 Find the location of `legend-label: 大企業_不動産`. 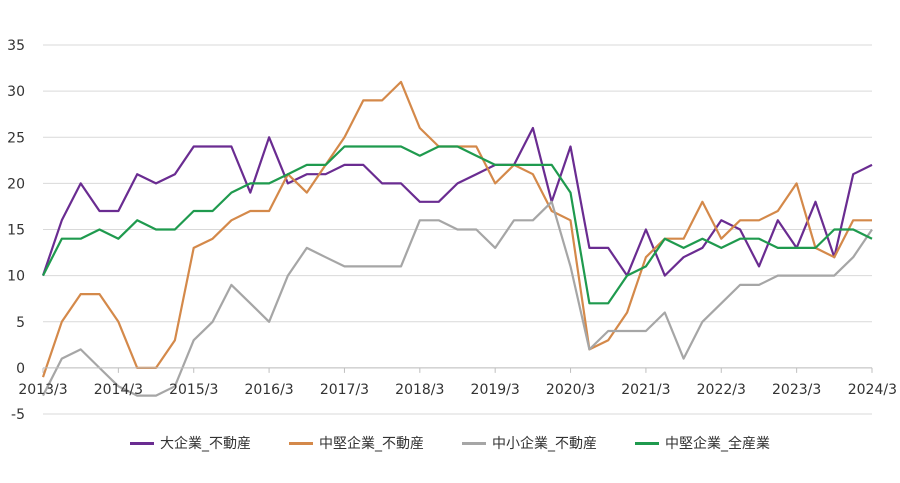

legend-label: 大企業_不動産 is located at coordinates (205, 444).